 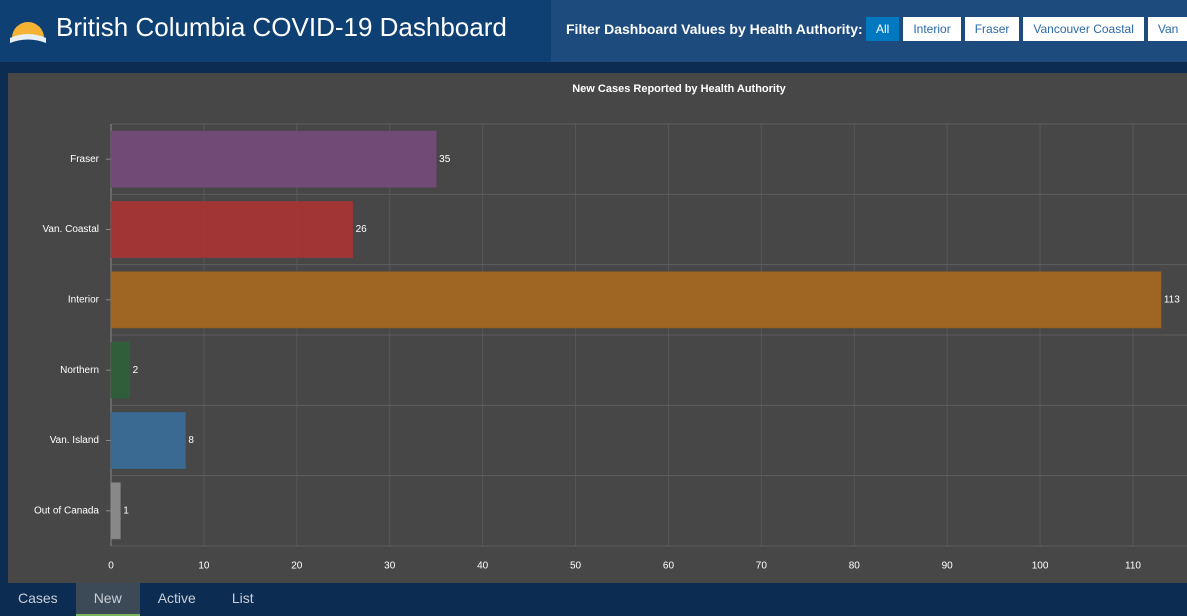 I want to click on y-tick-label: Van. Island, so click(x=74, y=440).